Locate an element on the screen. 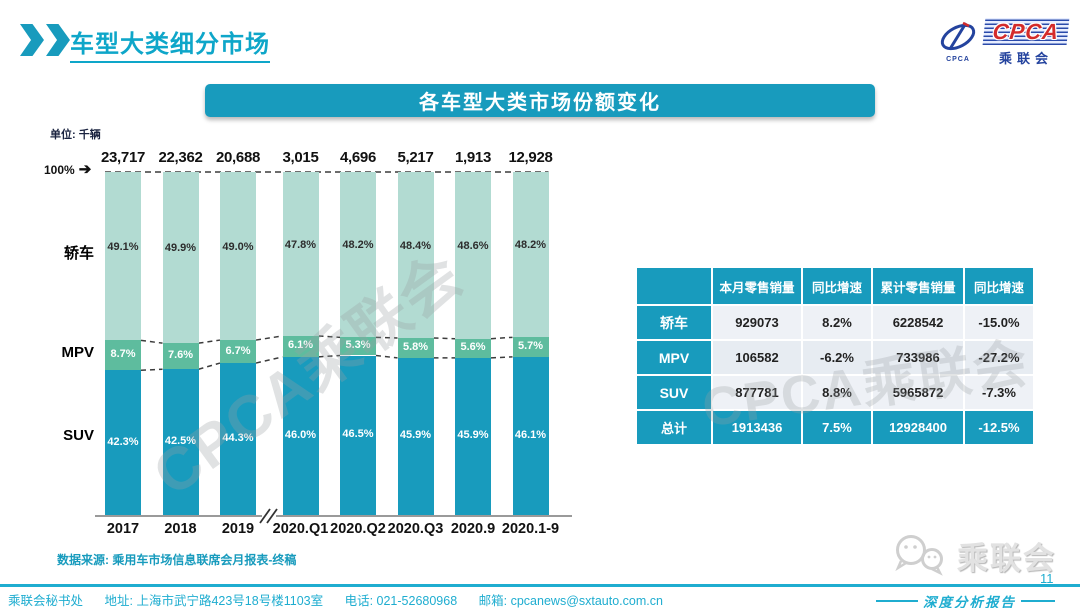 Image resolution: width=1080 pixels, height=608 pixels. footer-phone: 021-52680968 is located at coordinates (417, 601).